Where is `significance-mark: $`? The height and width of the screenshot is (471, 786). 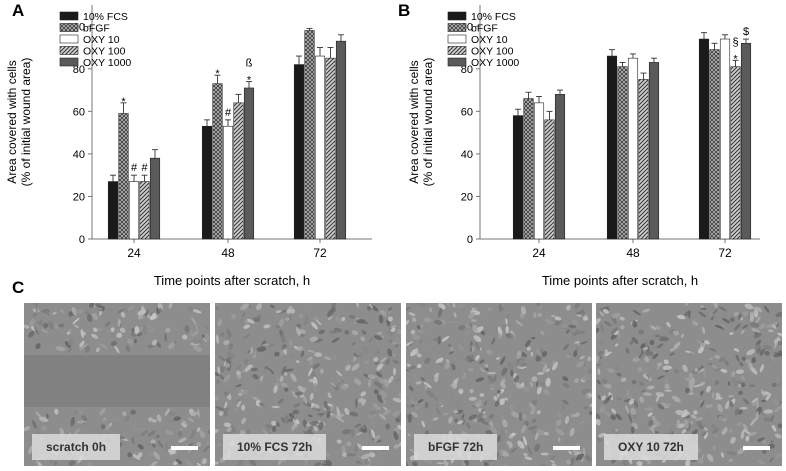
significance-mark: $ is located at coordinates (746, 32).